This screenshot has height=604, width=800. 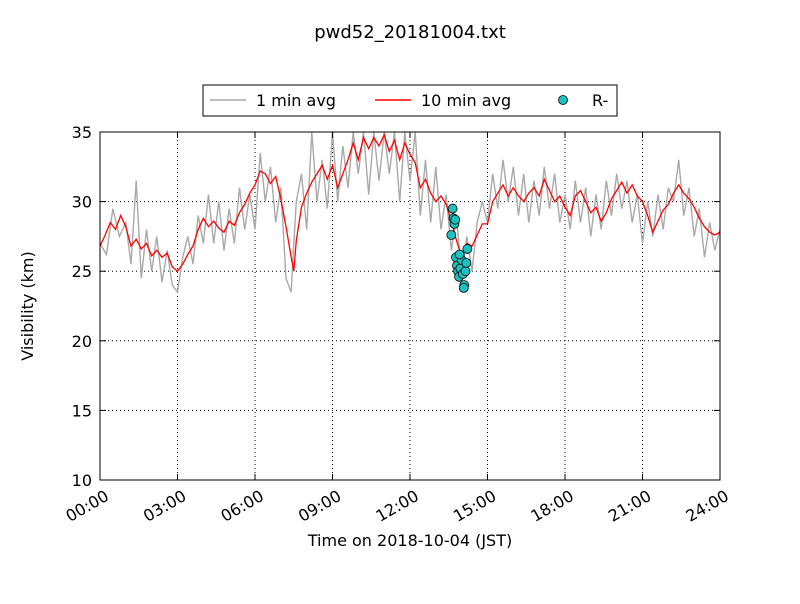 What do you see at coordinates (551, 506) in the screenshot?
I see `x-tick-label: 18:00` at bounding box center [551, 506].